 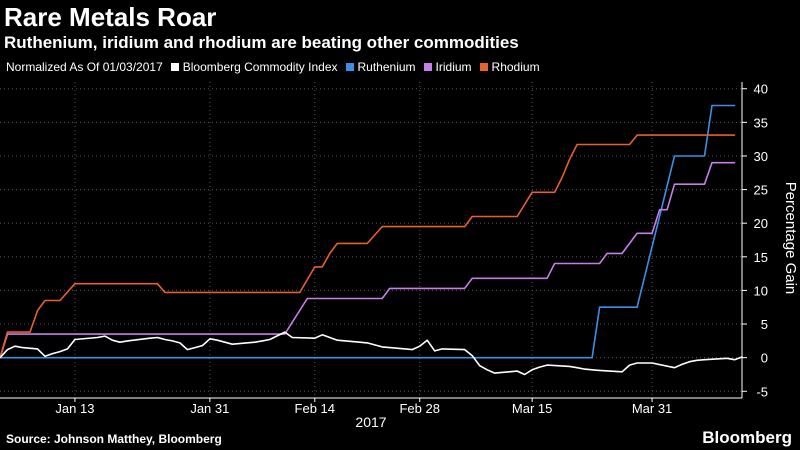 What do you see at coordinates (761, 290) in the screenshot?
I see `y-tick-label: 10` at bounding box center [761, 290].